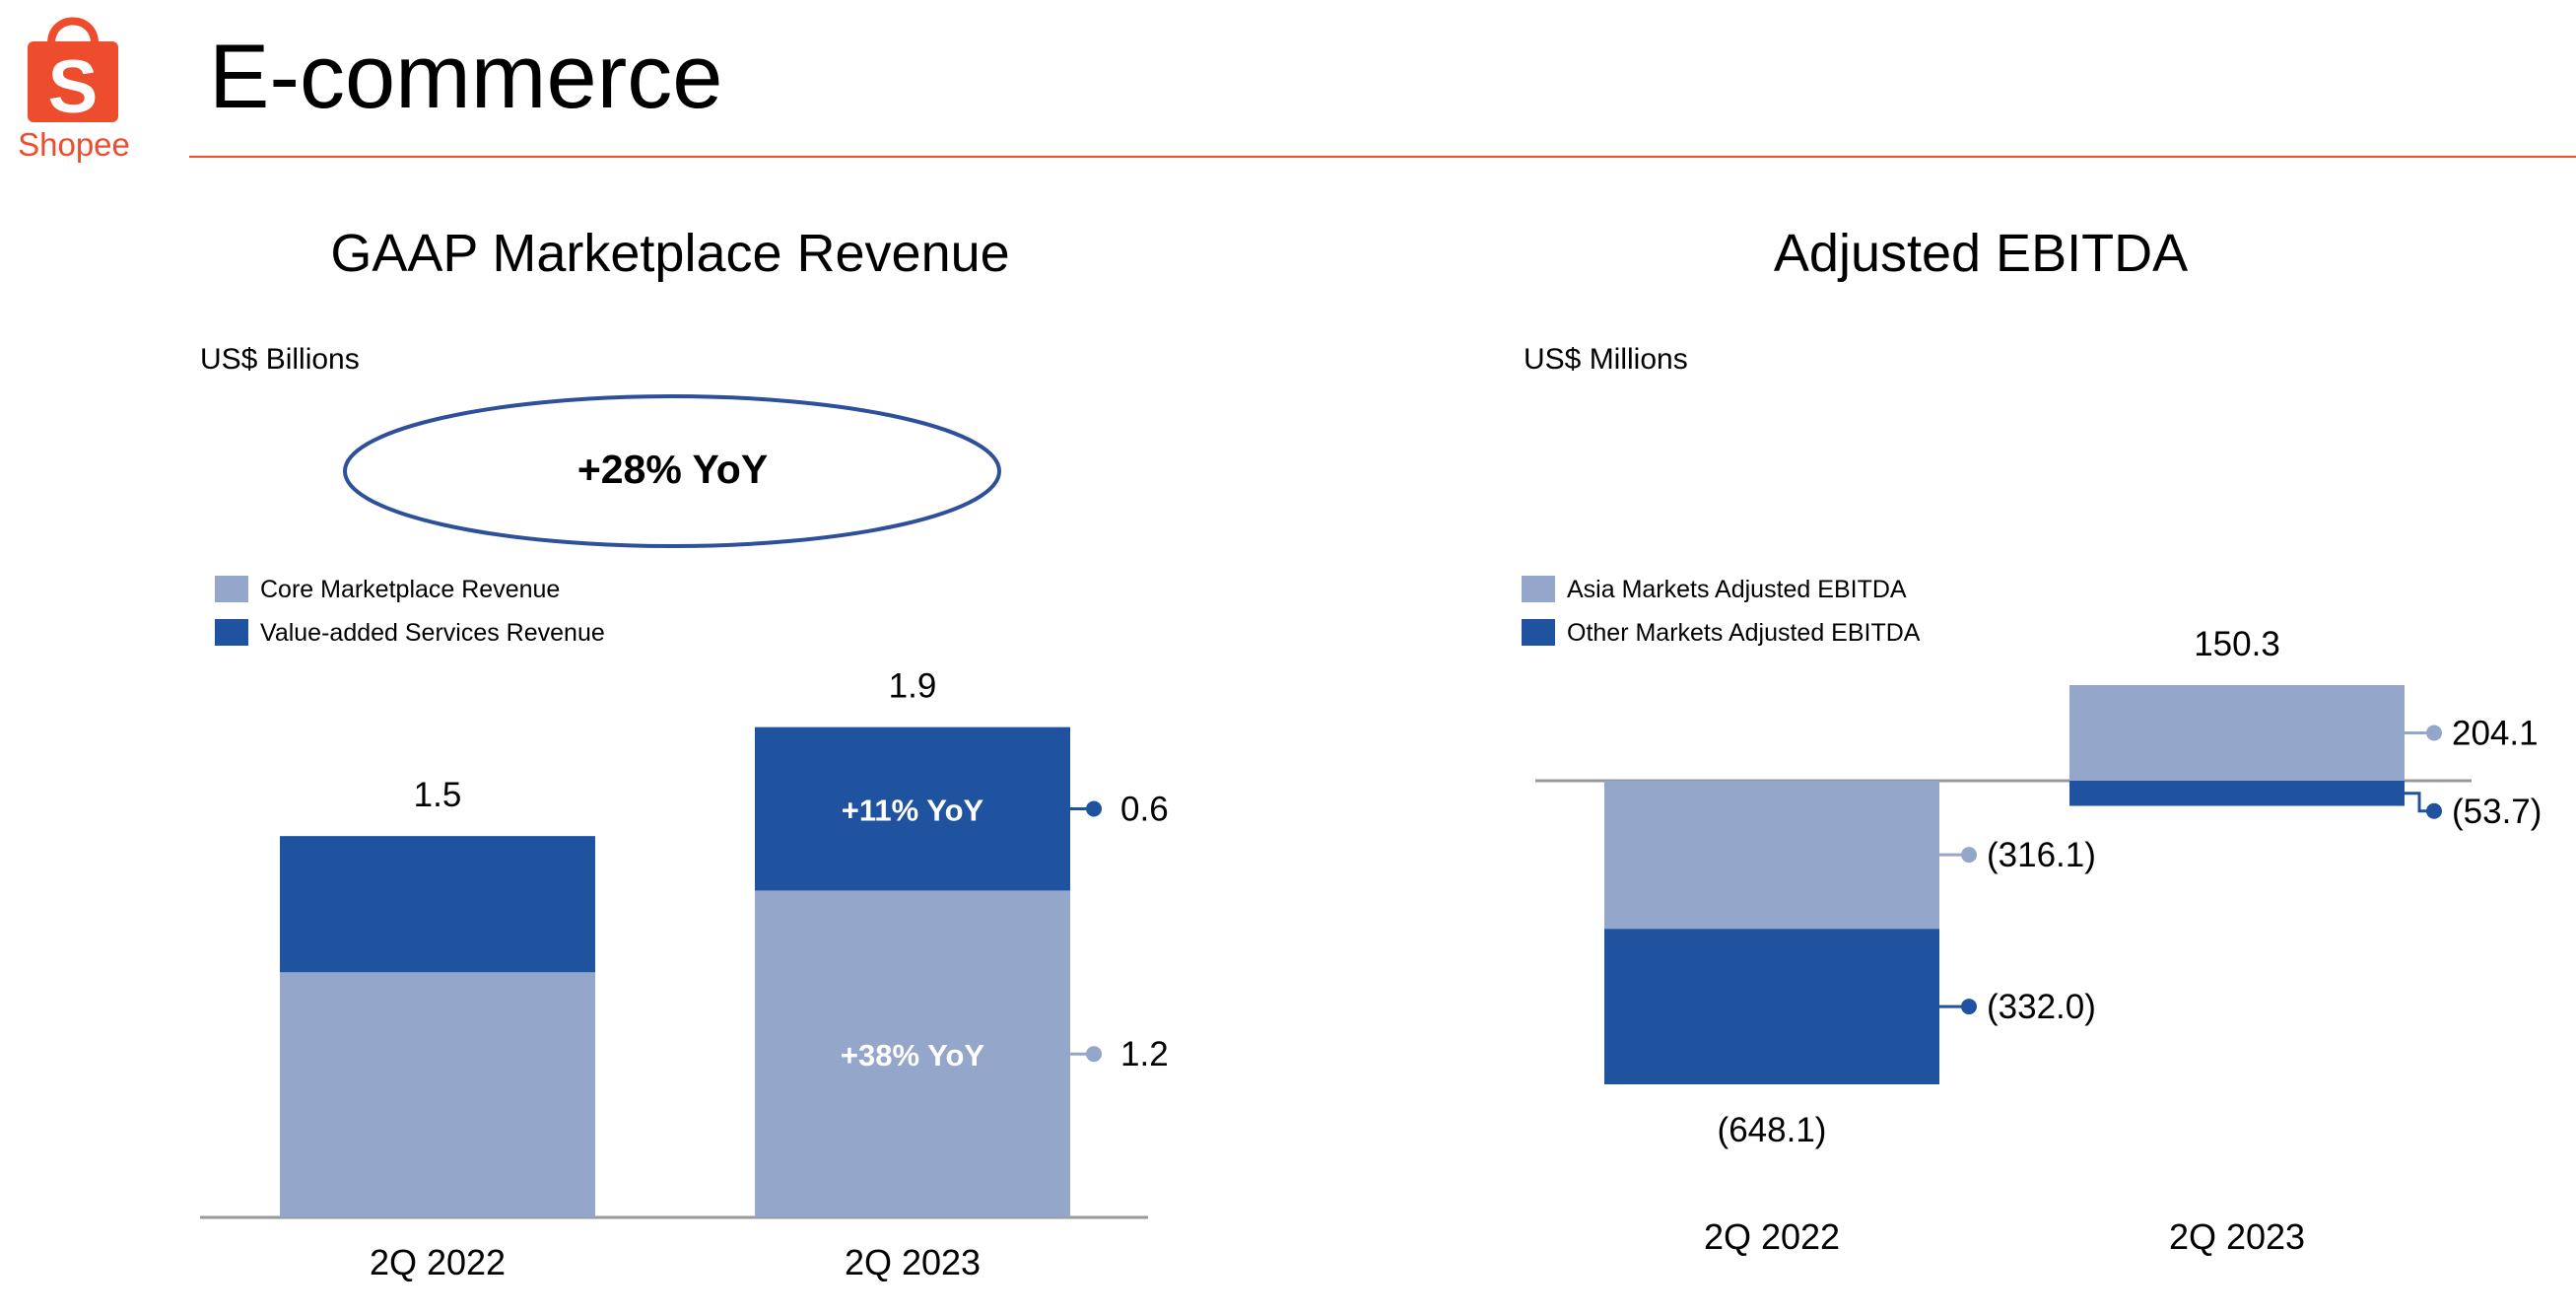  What do you see at coordinates (2237, 644) in the screenshot?
I see `ebitda-total-label: 150.3` at bounding box center [2237, 644].